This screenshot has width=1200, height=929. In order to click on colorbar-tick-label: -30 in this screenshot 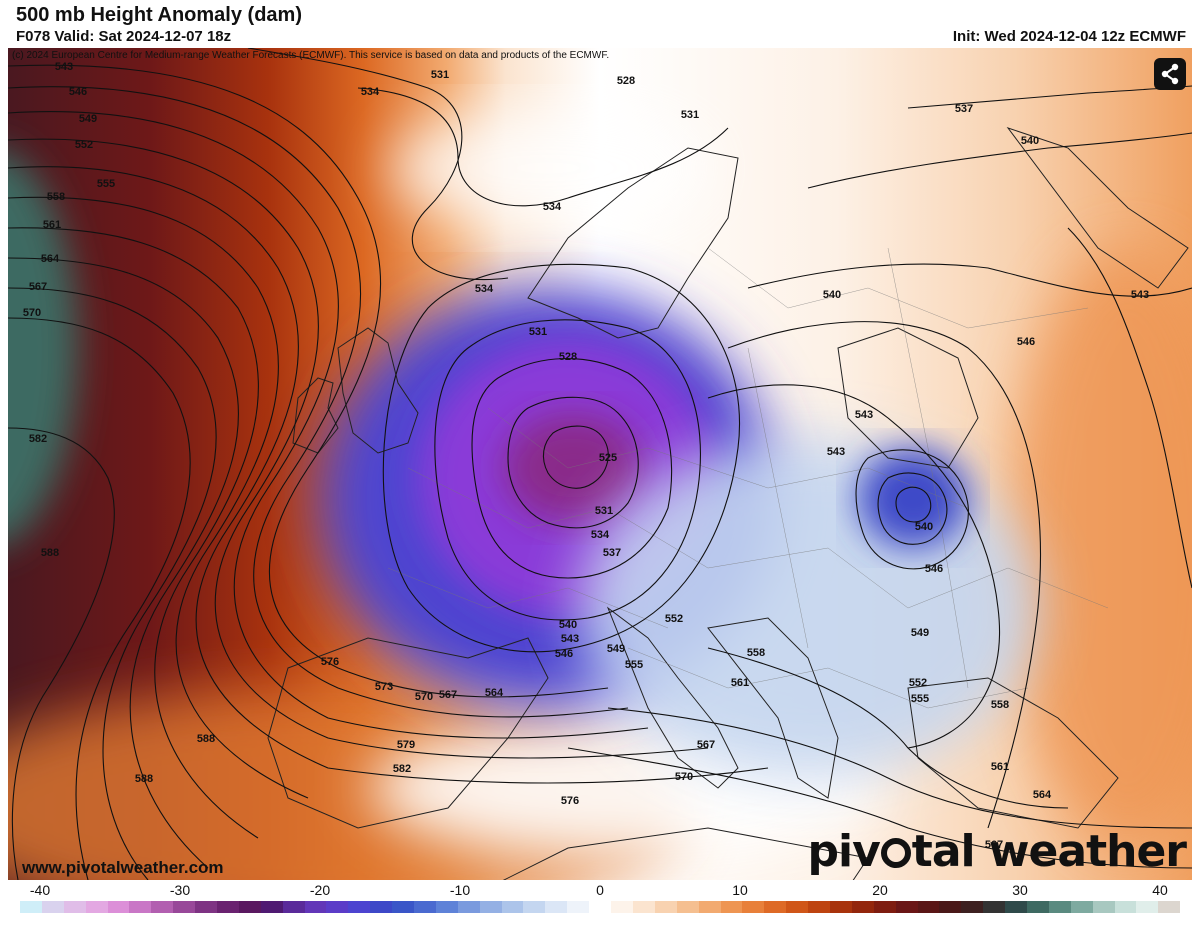, I will do `click(180, 890)`.